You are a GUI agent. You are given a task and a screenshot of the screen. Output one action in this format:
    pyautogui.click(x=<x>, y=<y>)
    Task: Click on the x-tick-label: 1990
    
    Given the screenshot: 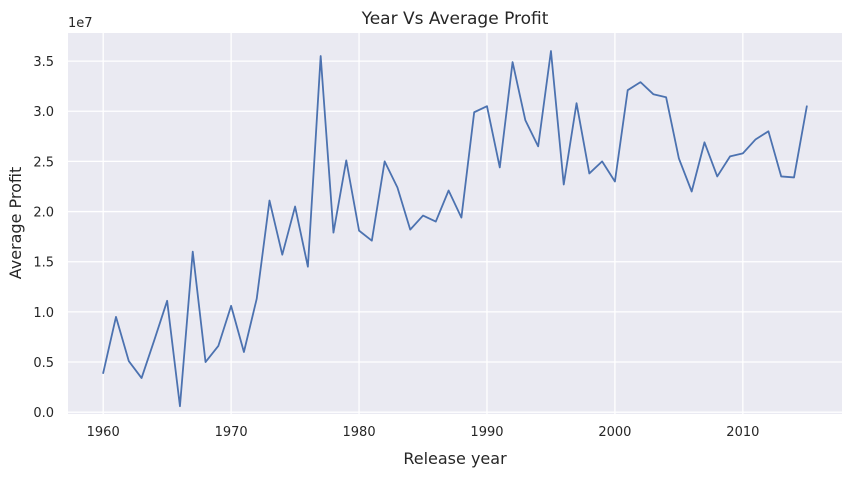 What is the action you would take?
    pyautogui.click(x=486, y=432)
    